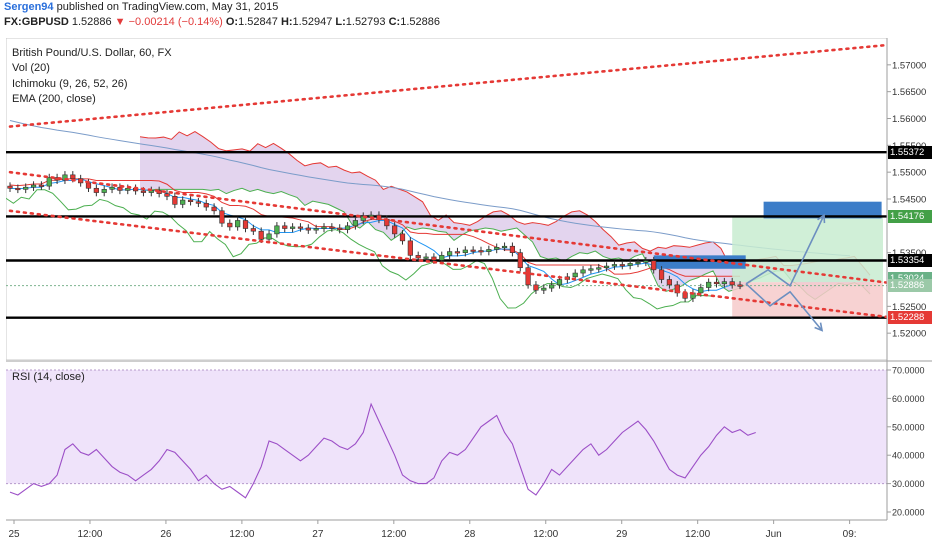  Describe the element at coordinates (909, 92) in the screenshot. I see `price-tick-label: 1.56500` at that location.